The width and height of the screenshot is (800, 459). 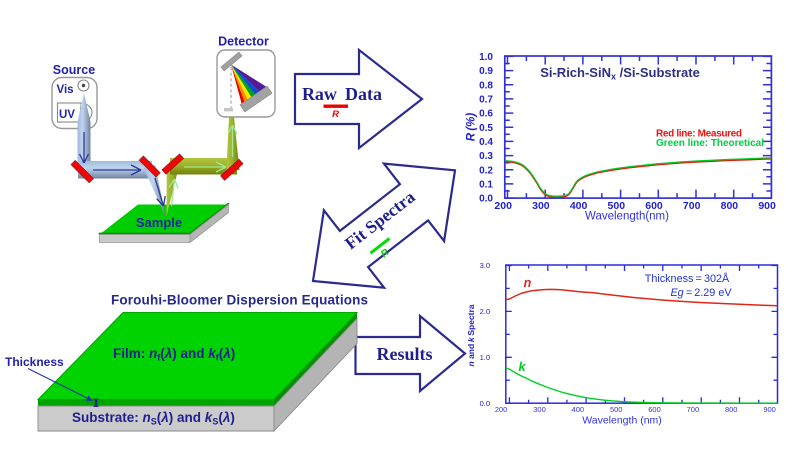 I want to click on svg-text: 2.0, so click(x=485, y=311).